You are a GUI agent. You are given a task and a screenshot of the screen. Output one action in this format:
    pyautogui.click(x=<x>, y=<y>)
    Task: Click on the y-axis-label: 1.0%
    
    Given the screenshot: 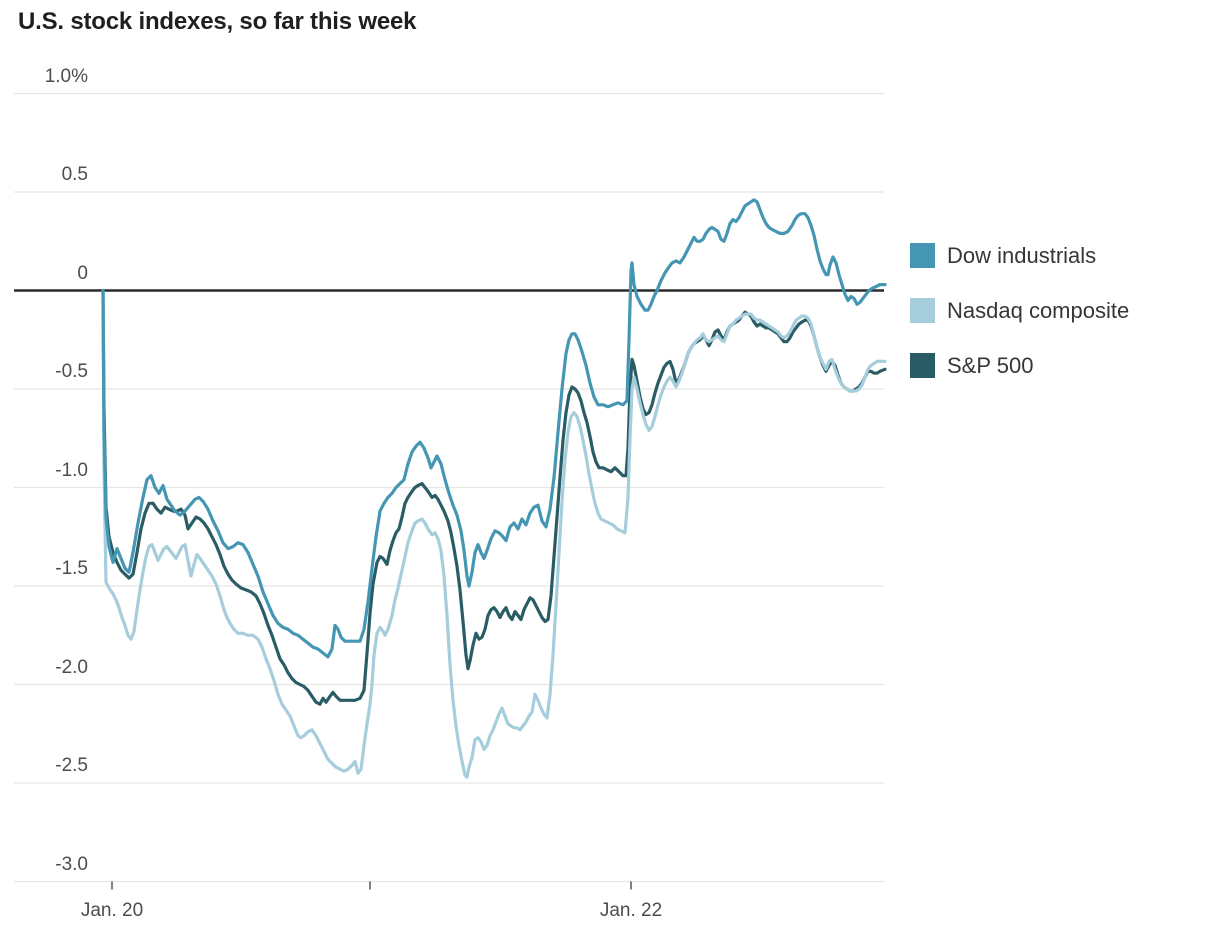 What is the action you would take?
    pyautogui.click(x=66, y=76)
    